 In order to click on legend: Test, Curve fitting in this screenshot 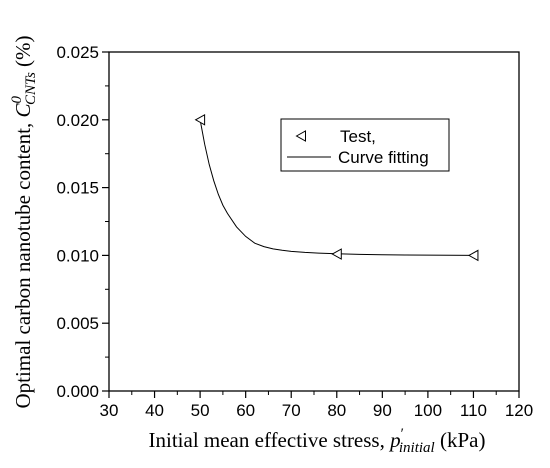, I will do `click(365, 145)`.